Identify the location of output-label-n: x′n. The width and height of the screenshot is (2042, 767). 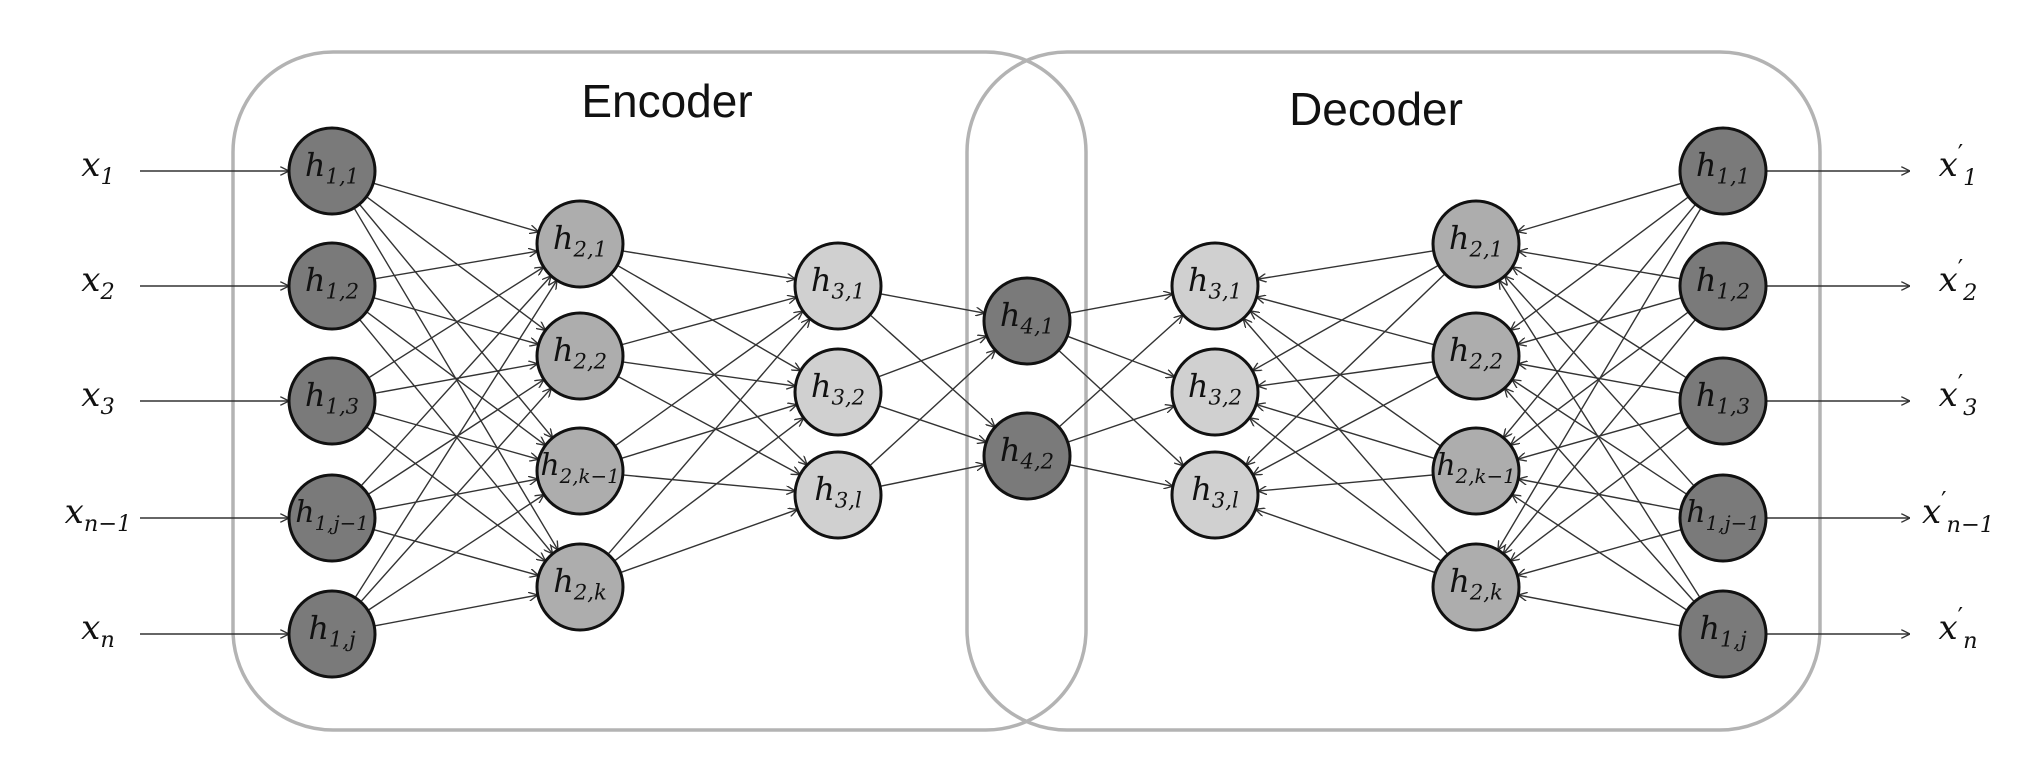
(1957, 628).